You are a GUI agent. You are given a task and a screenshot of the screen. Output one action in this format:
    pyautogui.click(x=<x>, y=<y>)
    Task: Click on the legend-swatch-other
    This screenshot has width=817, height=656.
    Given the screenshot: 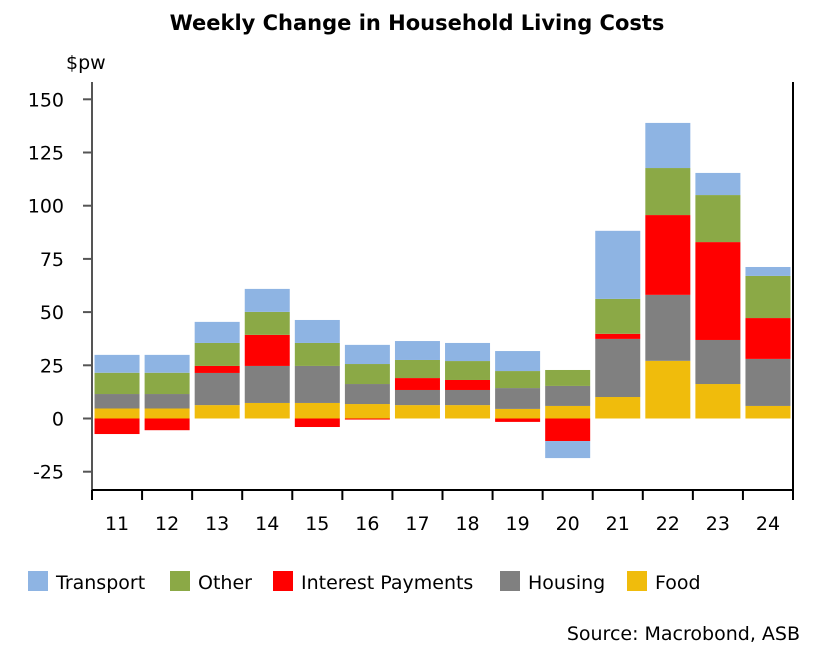 What is the action you would take?
    pyautogui.click(x=180, y=581)
    